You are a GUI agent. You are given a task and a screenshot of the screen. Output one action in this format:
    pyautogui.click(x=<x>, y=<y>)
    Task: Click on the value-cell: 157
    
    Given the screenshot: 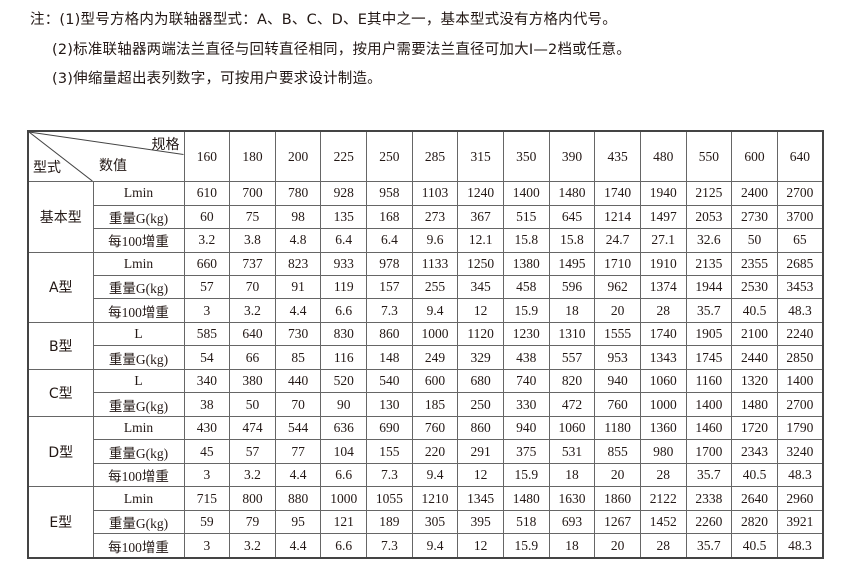 What is the action you would take?
    pyautogui.click(x=389, y=287)
    